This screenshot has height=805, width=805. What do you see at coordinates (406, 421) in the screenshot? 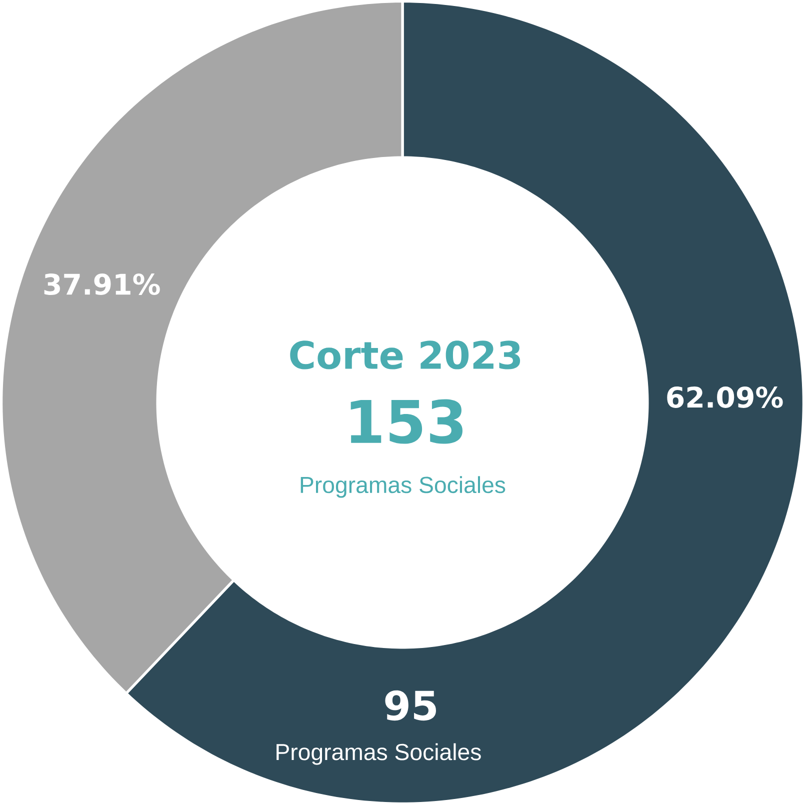
I see `text: 153` at bounding box center [406, 421].